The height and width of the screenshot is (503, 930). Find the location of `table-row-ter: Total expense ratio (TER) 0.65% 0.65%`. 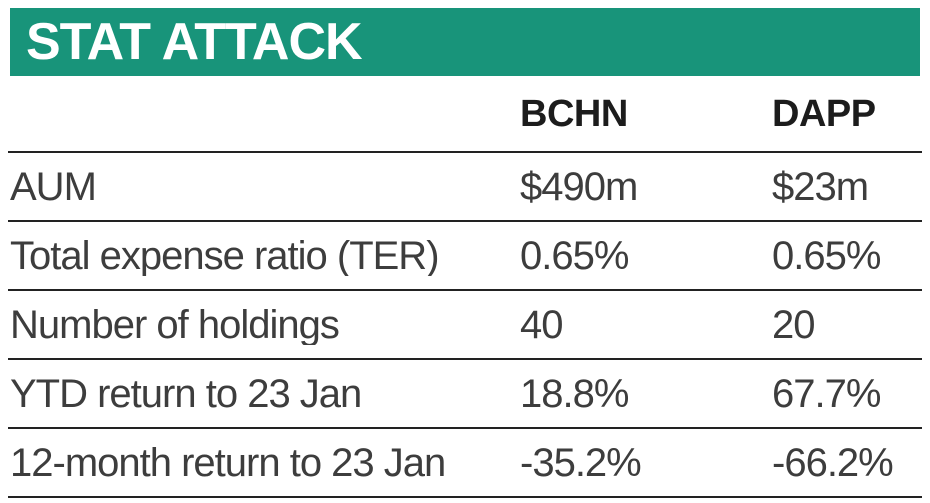

table-row-ter: Total expense ratio (TER) 0.65% 0.65% is located at coordinates (465, 256).